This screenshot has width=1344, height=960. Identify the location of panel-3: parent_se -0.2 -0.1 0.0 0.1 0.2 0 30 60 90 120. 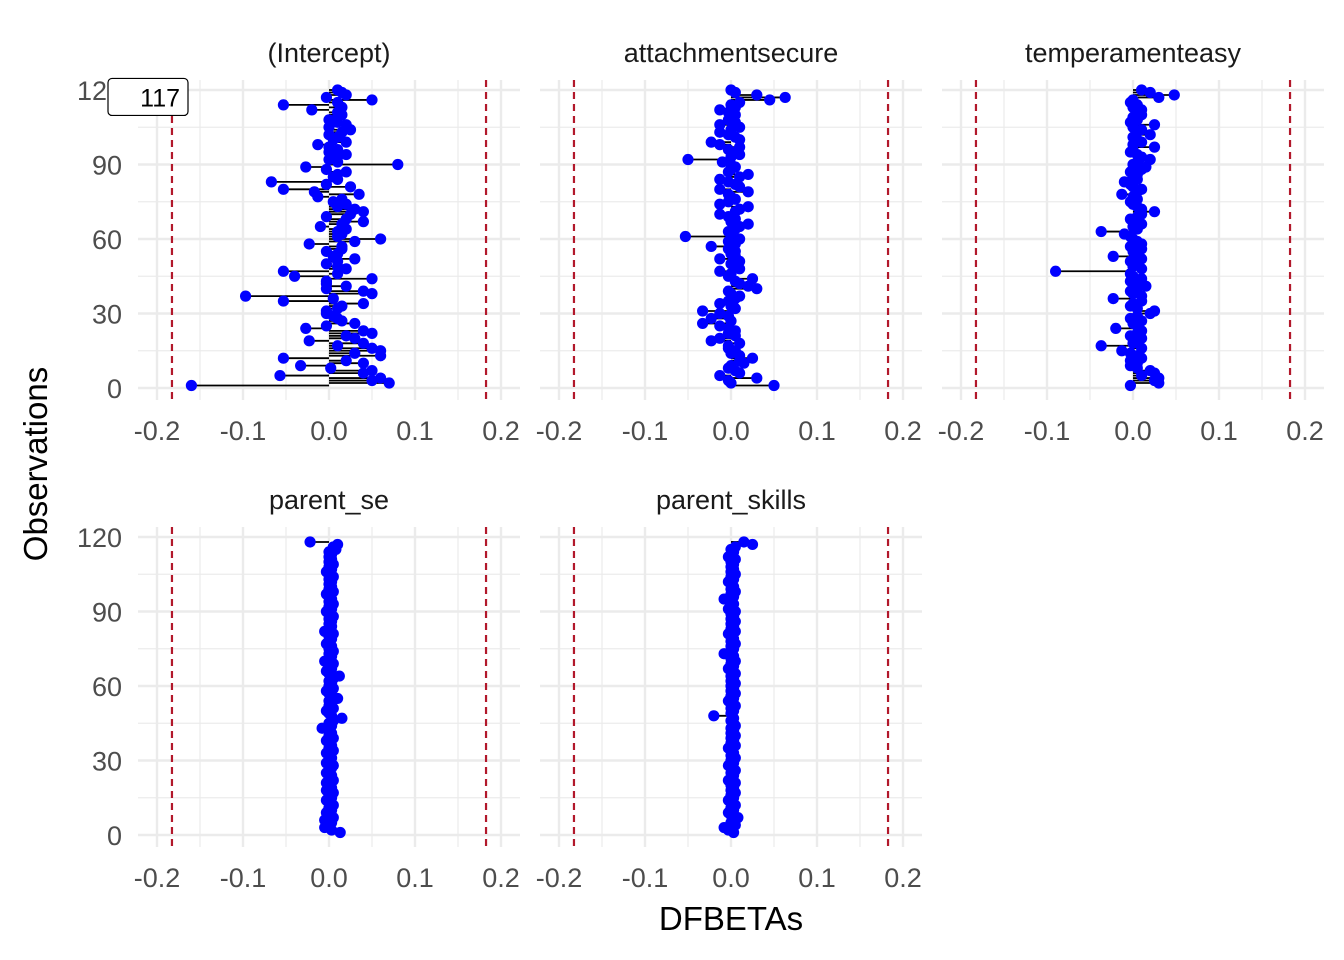
(298, 689).